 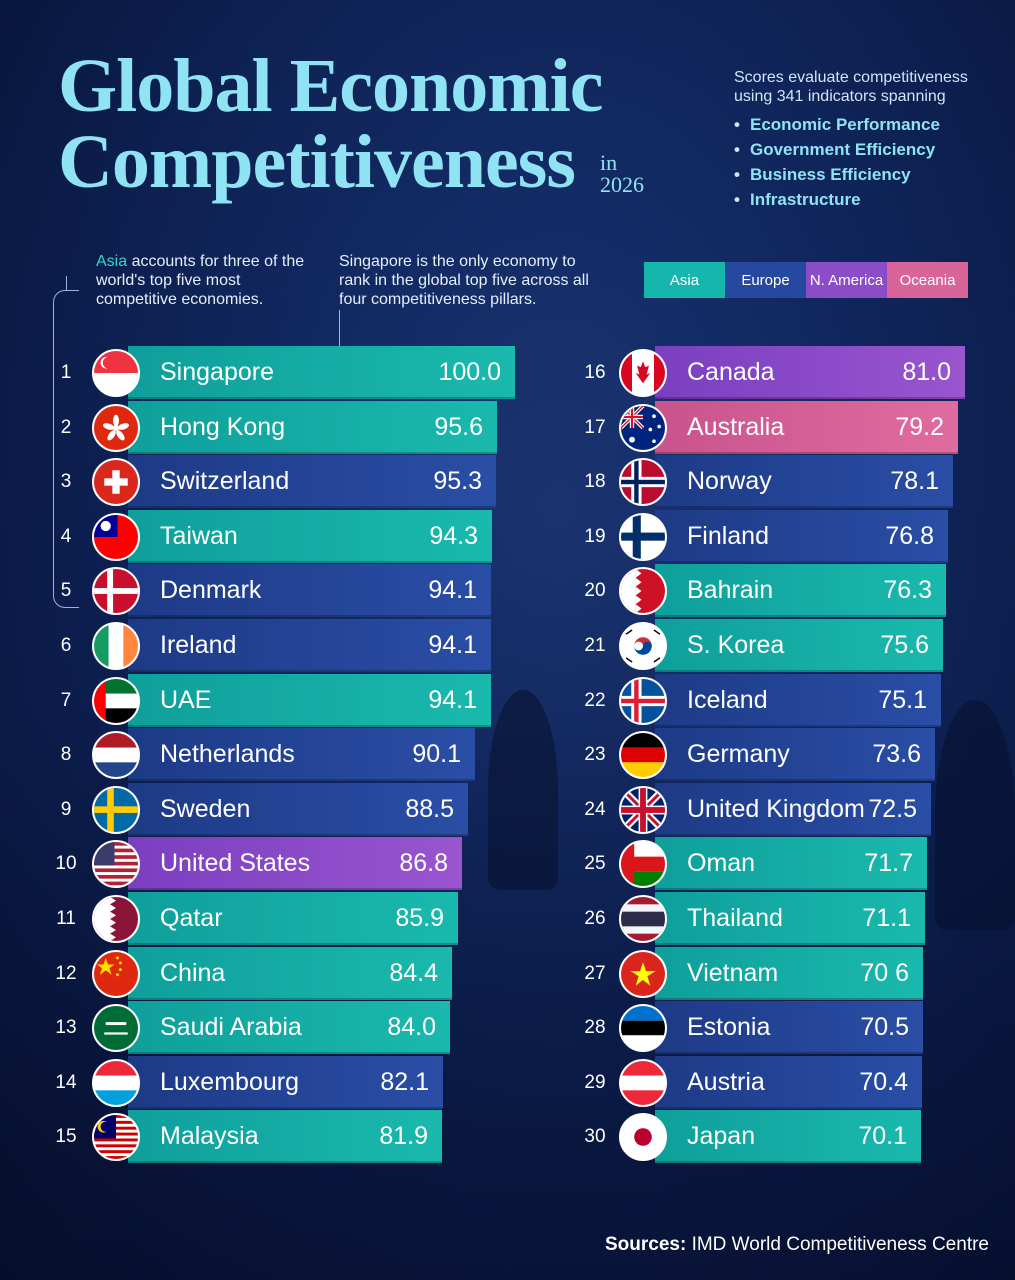 What do you see at coordinates (507, 536) in the screenshot?
I see `chart-row: 4 Taiwan 94.3` at bounding box center [507, 536].